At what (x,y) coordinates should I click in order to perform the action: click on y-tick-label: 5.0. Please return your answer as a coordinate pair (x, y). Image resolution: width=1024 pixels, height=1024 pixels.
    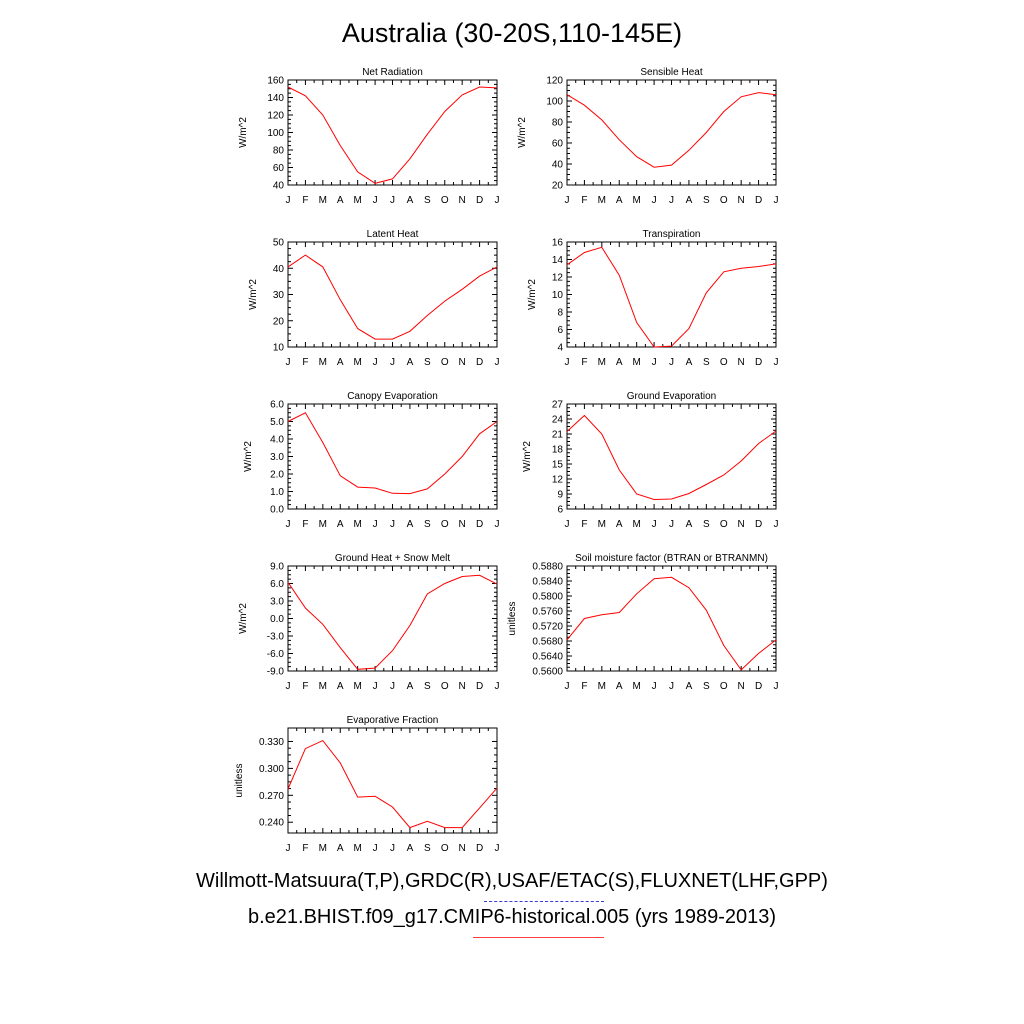
    Looking at the image, I should click on (277, 422).